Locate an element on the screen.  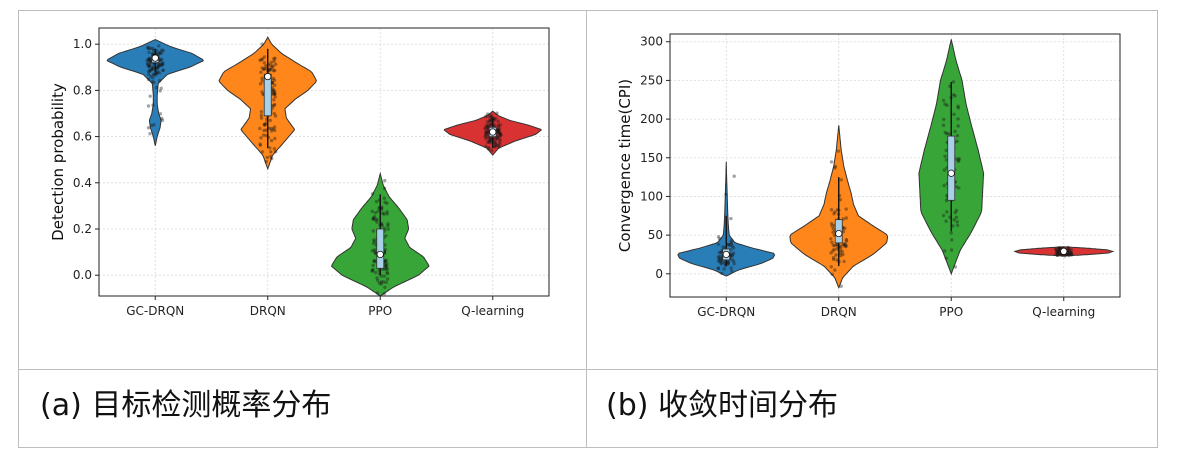
x-tick-label: Q-learning is located at coordinates (1063, 312).